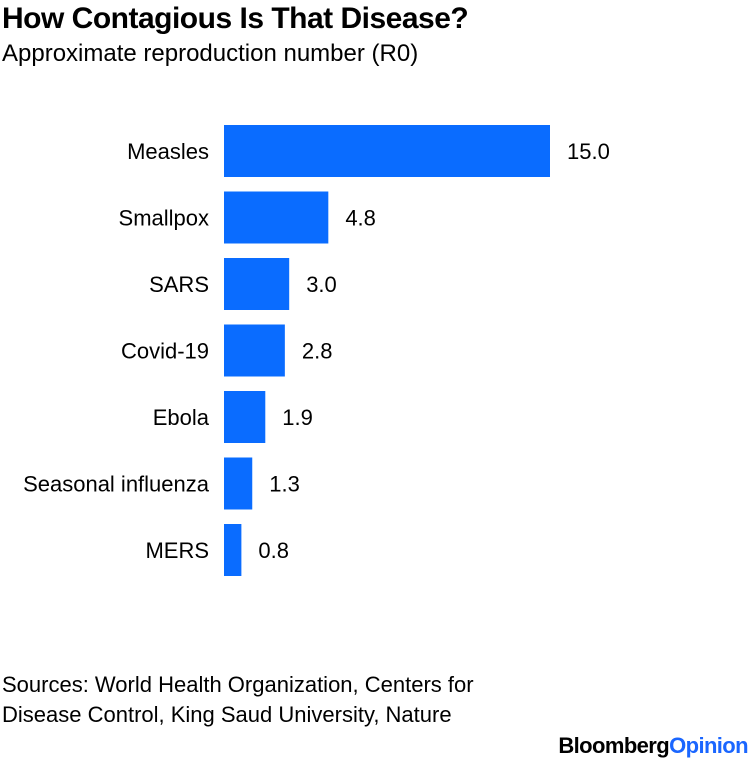  What do you see at coordinates (165, 351) in the screenshot?
I see `category-label-covid-19: Covid-19` at bounding box center [165, 351].